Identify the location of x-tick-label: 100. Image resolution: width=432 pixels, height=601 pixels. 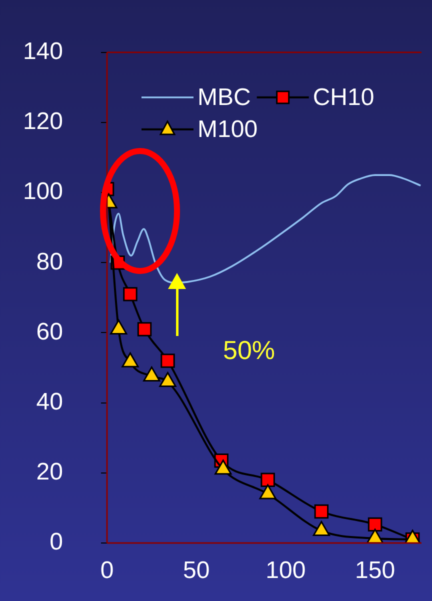
(286, 570).